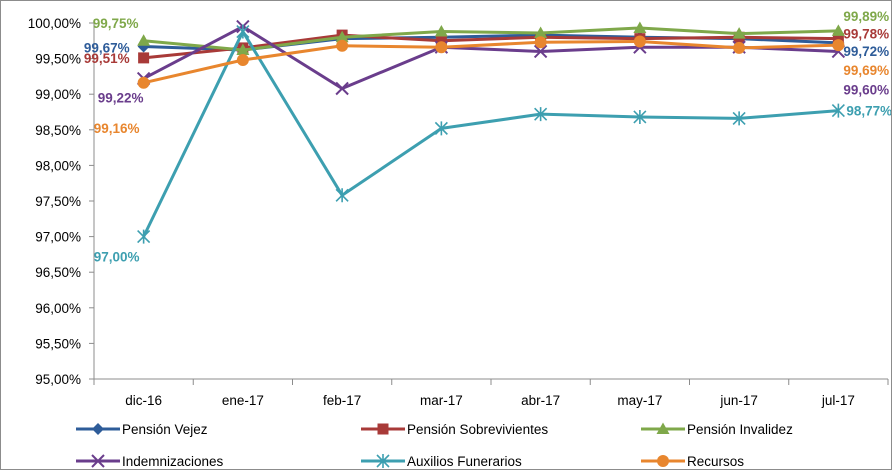 The image size is (892, 474). Describe the element at coordinates (165, 429) in the screenshot. I see `legend-label: Pensión Vejez` at that location.